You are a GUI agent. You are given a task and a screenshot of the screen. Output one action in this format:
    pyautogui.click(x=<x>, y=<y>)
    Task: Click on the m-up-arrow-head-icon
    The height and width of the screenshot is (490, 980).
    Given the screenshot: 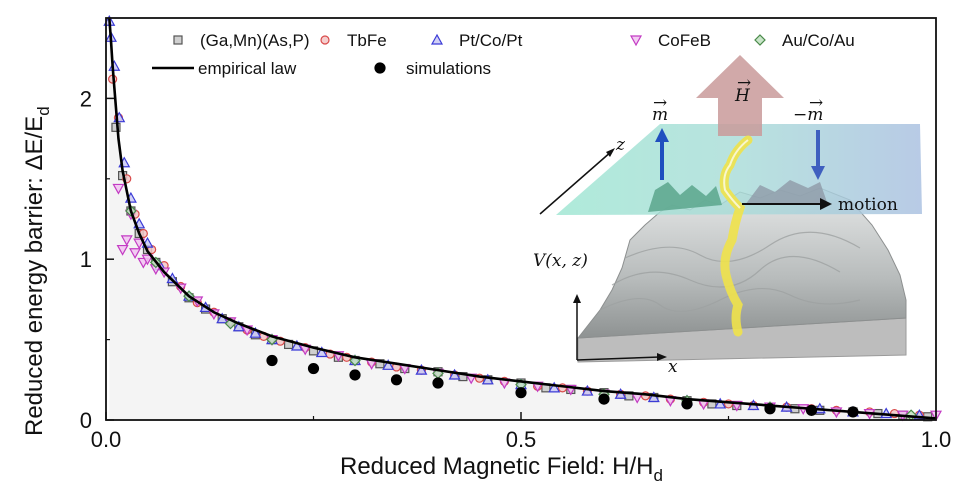 What is the action you would take?
    pyautogui.click(x=662, y=135)
    